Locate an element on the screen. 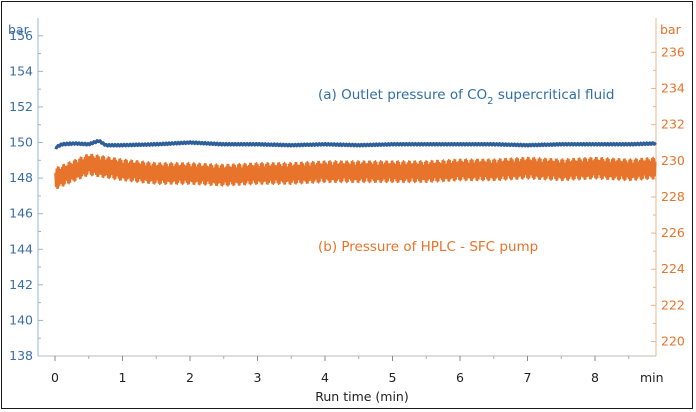  right-tick-label: 222 is located at coordinates (673, 304).